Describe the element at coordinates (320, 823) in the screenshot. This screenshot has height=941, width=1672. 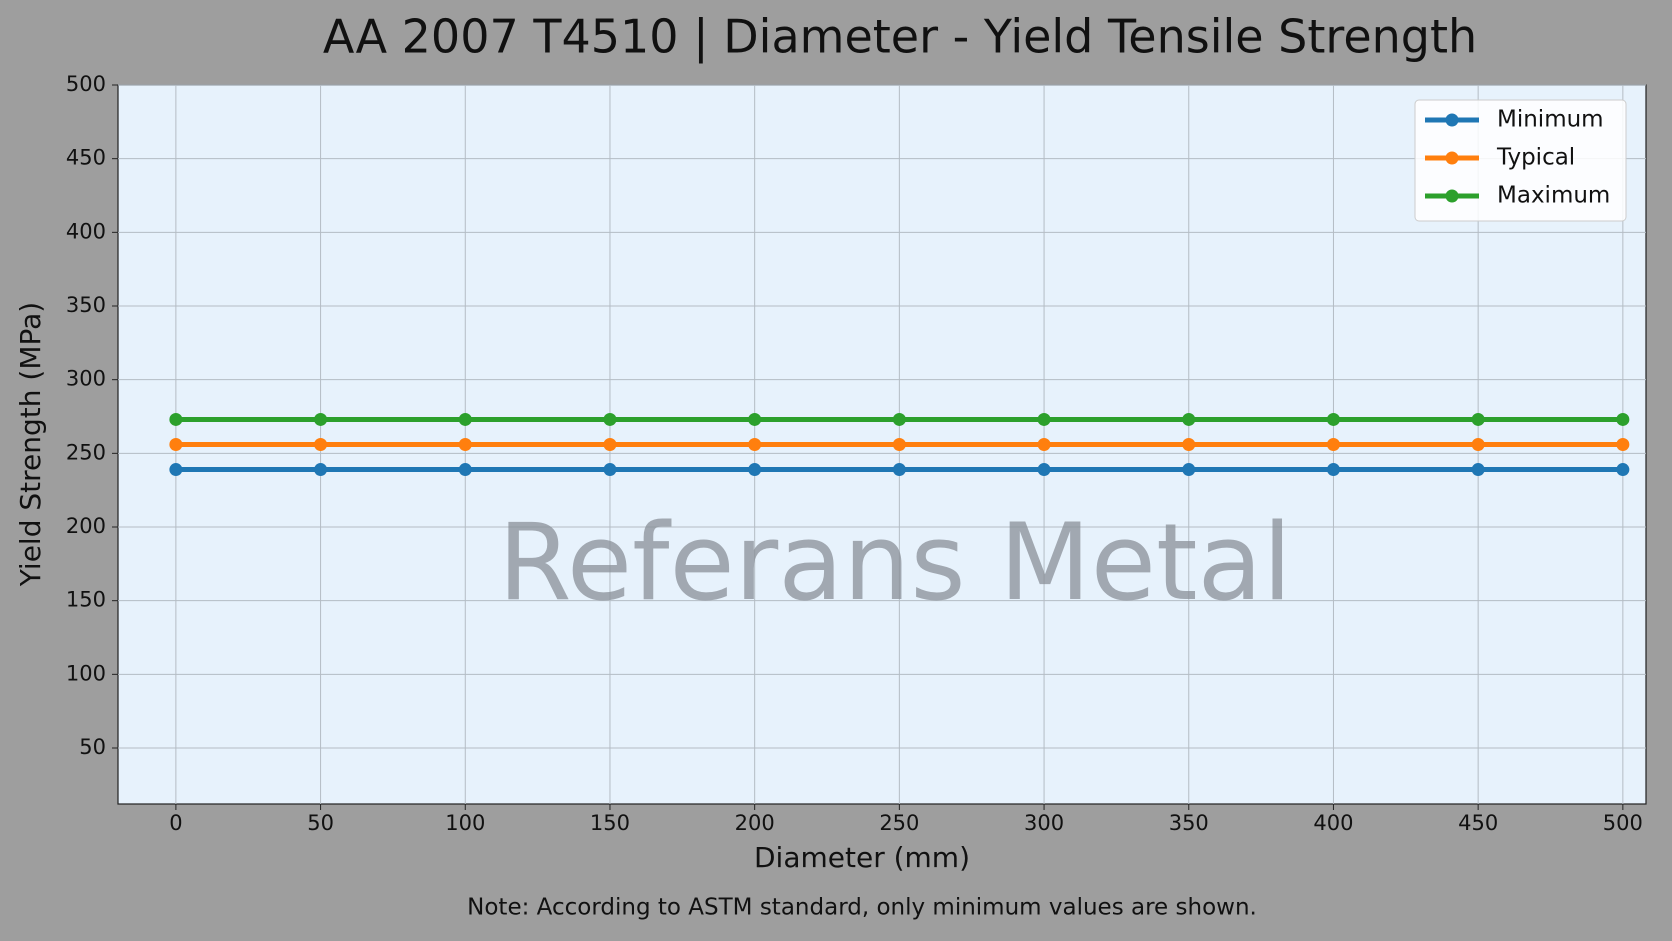
I see `x-tick-label: 50` at that location.